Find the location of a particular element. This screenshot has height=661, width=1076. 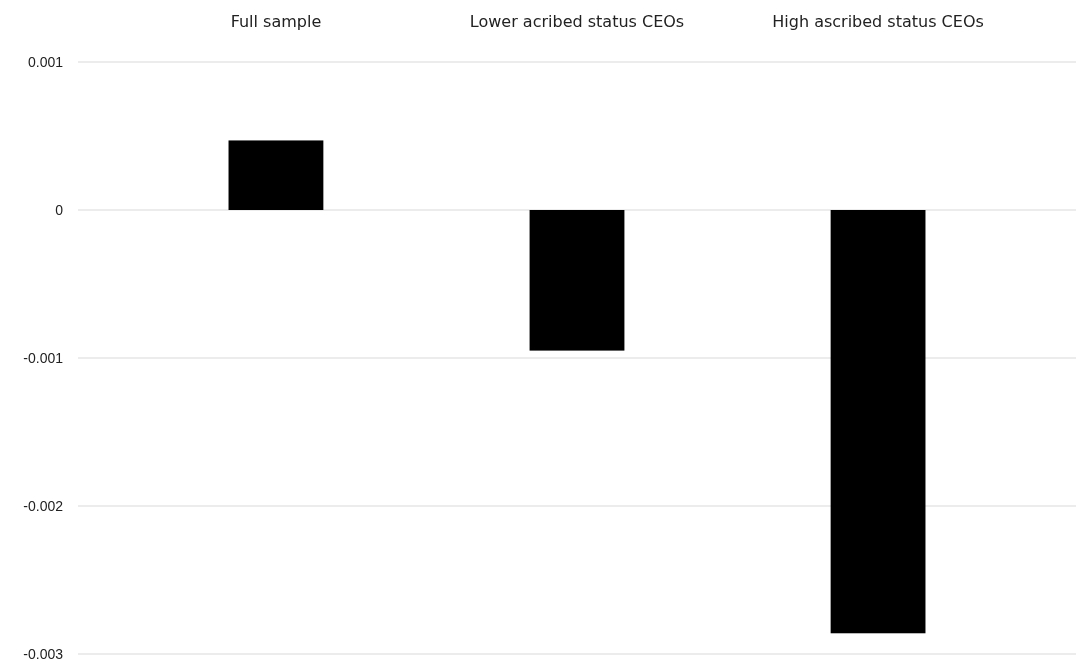

y-tick-label: 0.001 is located at coordinates (45, 61).